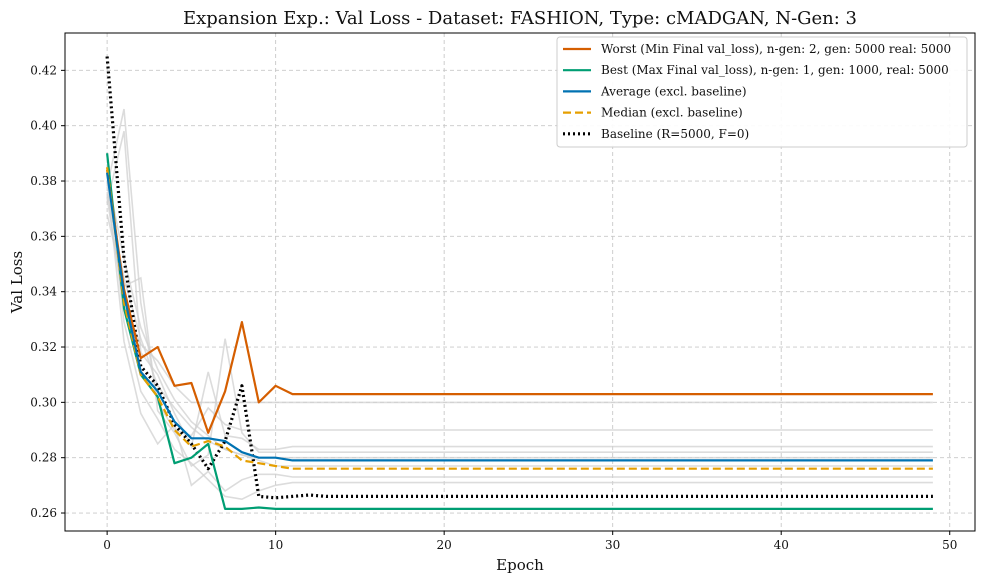 This screenshot has height=588, width=984. What do you see at coordinates (43, 70) in the screenshot?
I see `y-tick-label: 0.42` at bounding box center [43, 70].